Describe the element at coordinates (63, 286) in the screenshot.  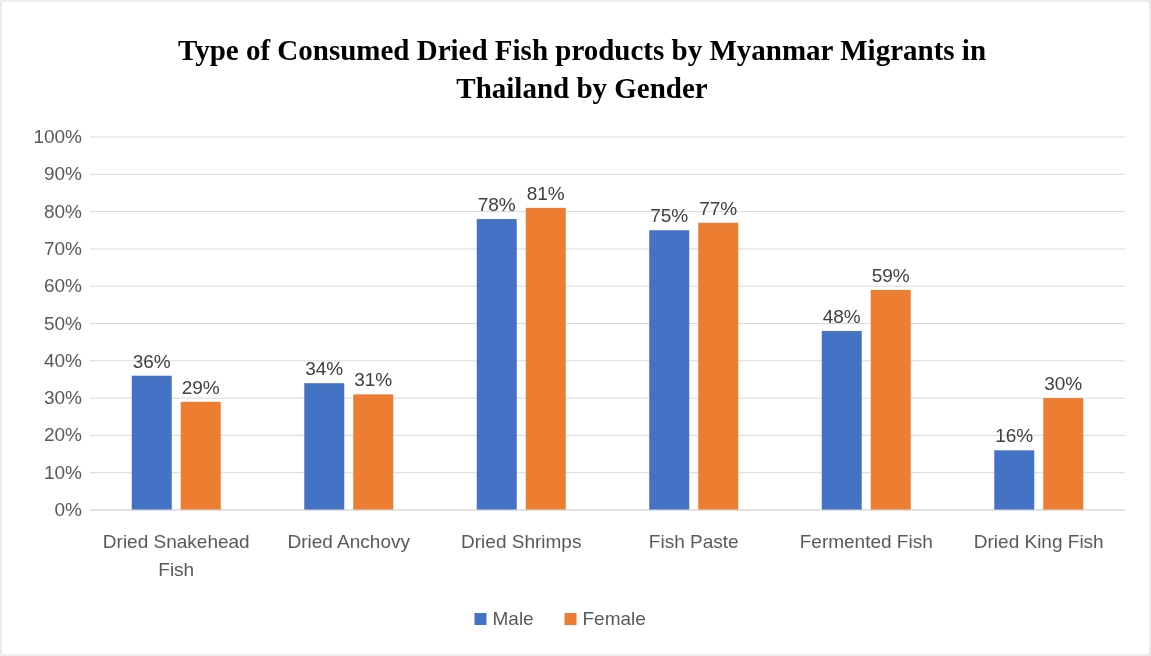
I see `y-tick-label: 60%` at that location.